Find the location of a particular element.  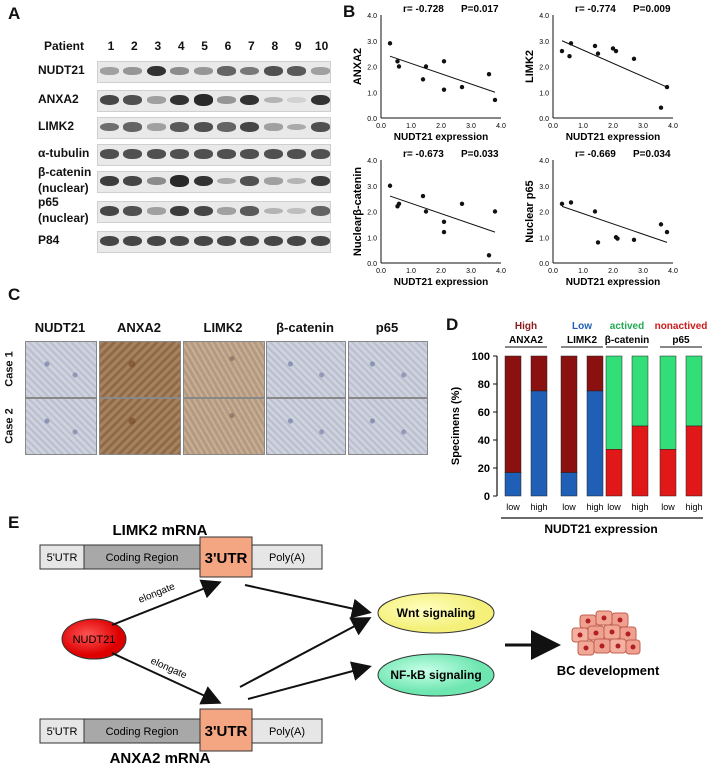

lane-number: 9 is located at coordinates (298, 46).